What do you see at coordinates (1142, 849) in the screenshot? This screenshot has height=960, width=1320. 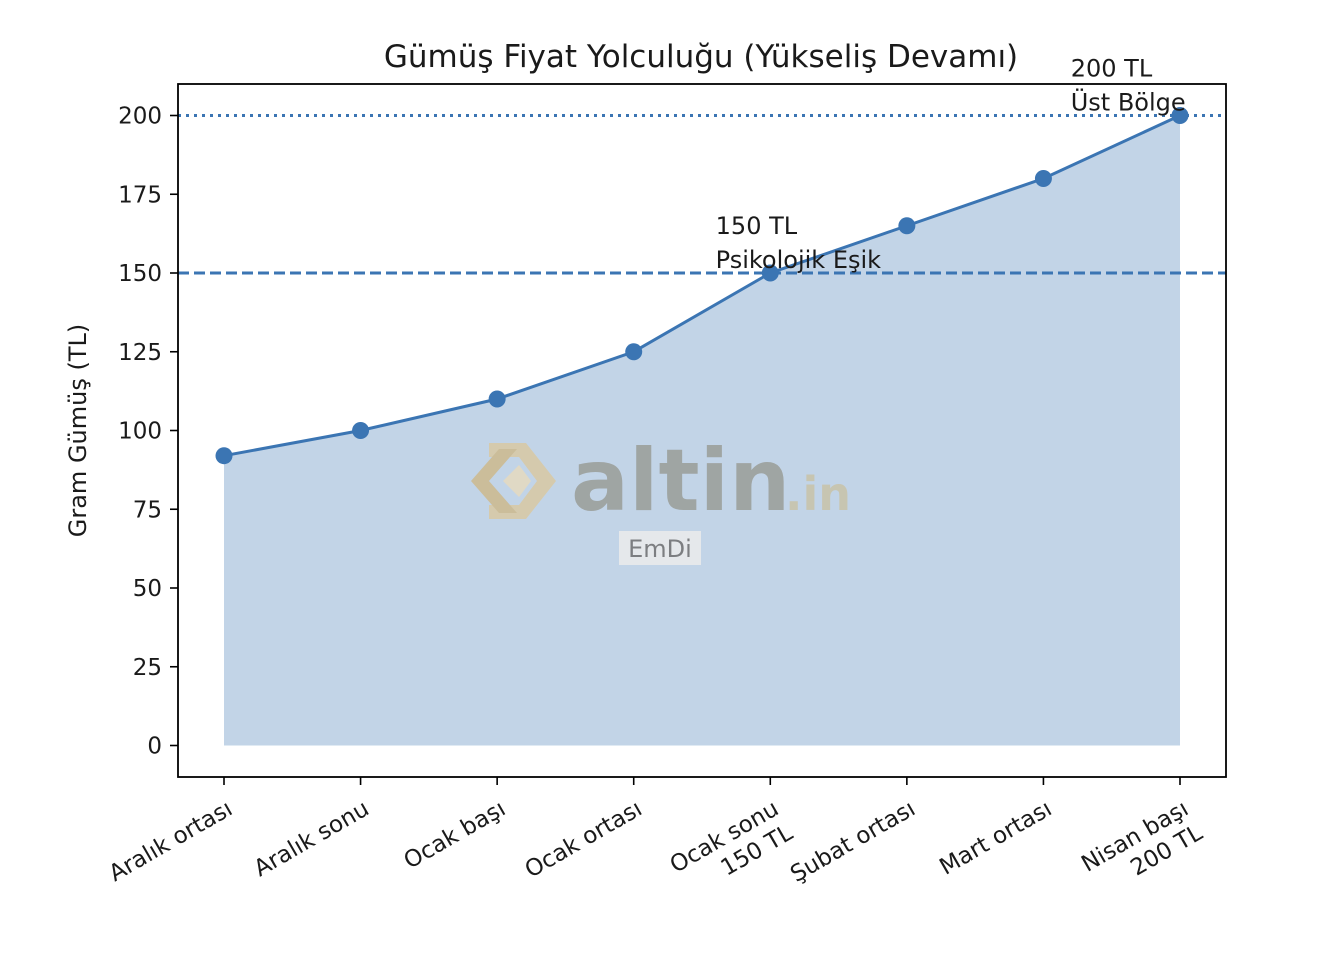 I see `x-tick-label-7: Nisan başı200 TL` at bounding box center [1142, 849].